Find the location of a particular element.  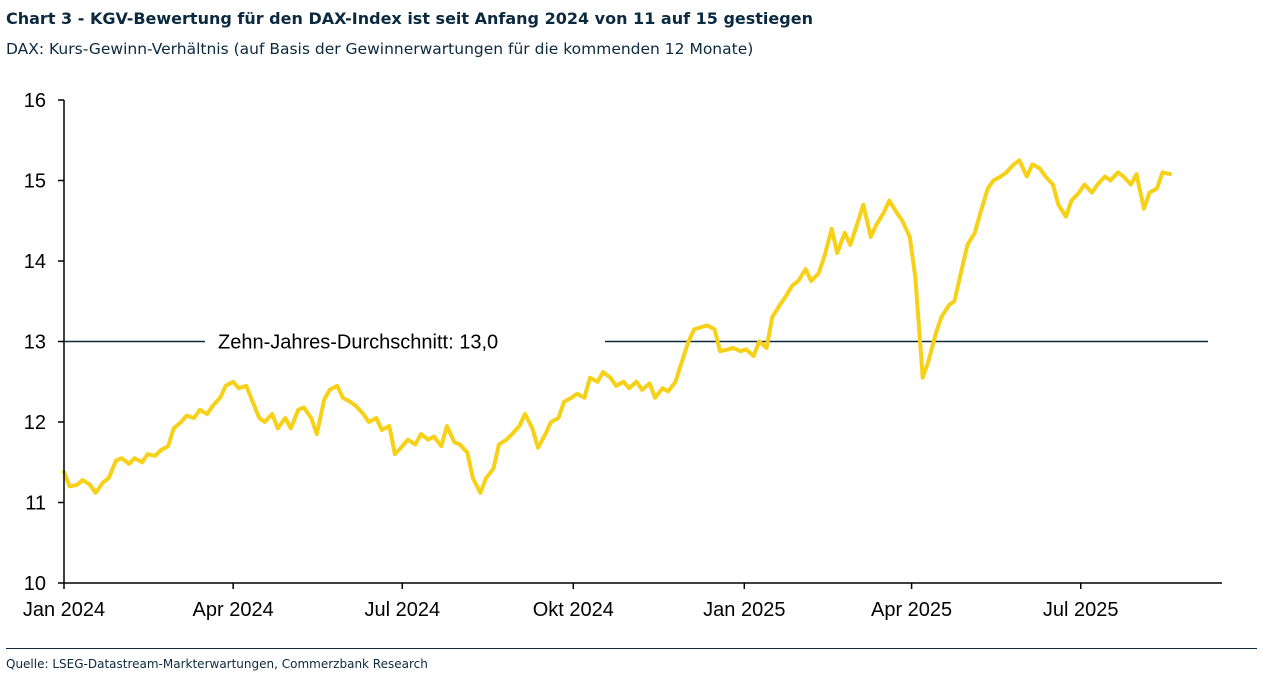

y-tick-label: 11 is located at coordinates (35, 504).